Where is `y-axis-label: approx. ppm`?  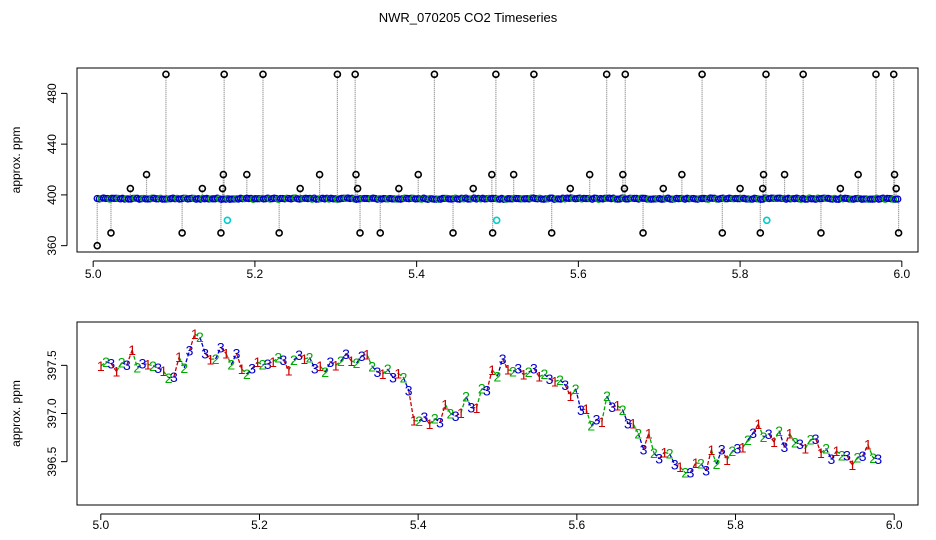 y-axis-label: approx. ppm is located at coordinates (16, 160).